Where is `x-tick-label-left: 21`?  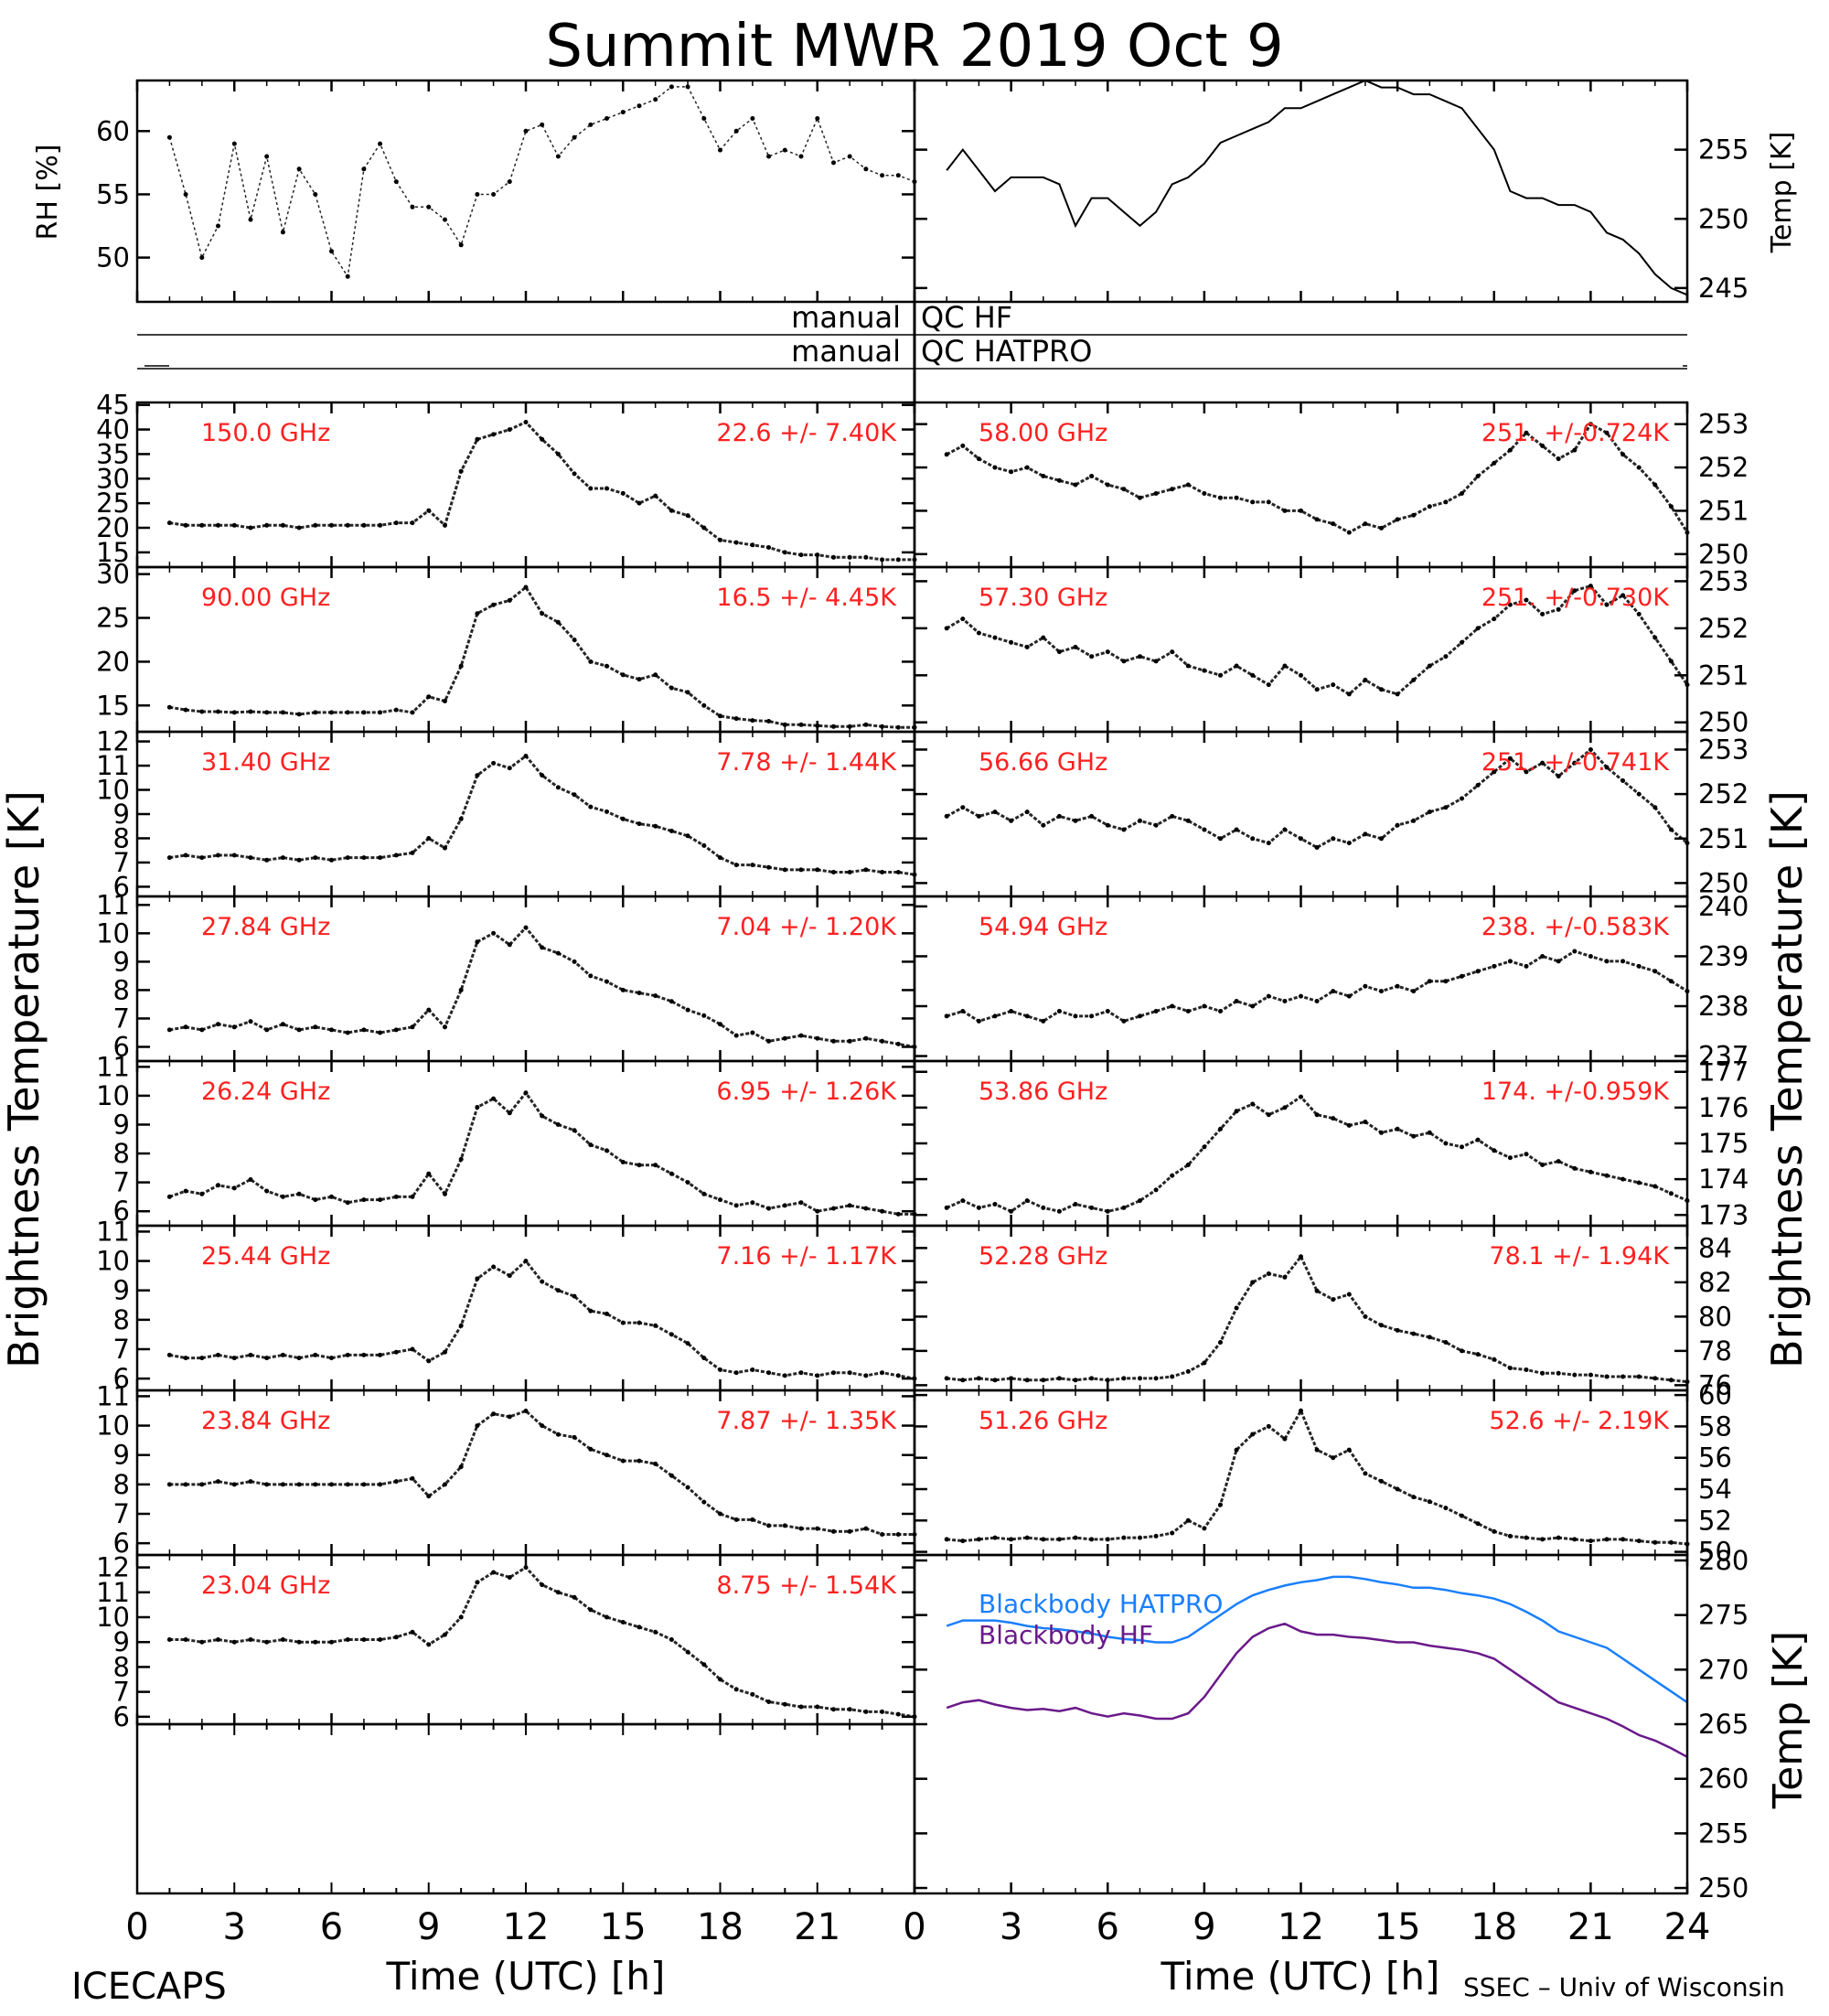
x-tick-label-left: 21 is located at coordinates (817, 1927).